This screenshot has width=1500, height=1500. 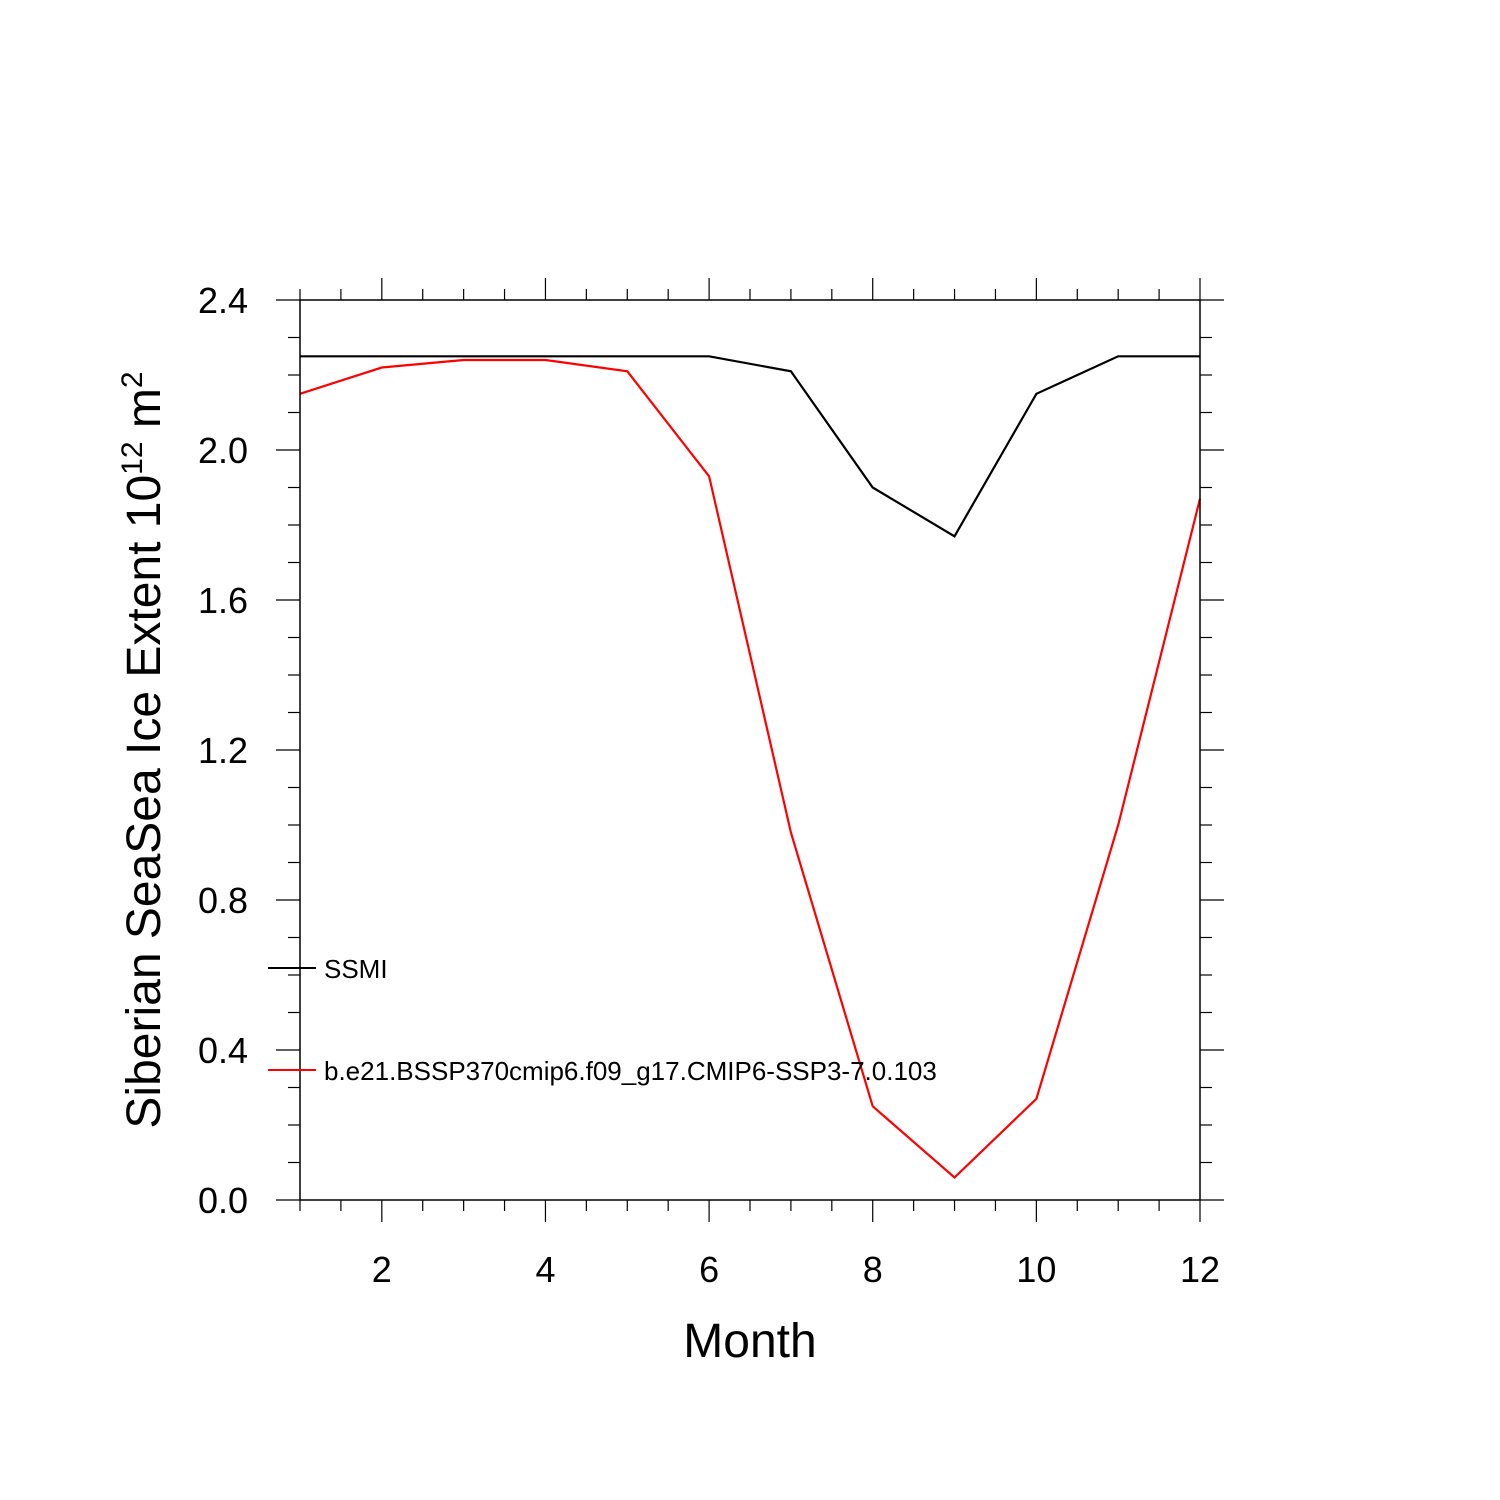 What do you see at coordinates (144, 802) in the screenshot?
I see `y-axis-title-base: Siberian SeaSea Ice Extent 10` at bounding box center [144, 802].